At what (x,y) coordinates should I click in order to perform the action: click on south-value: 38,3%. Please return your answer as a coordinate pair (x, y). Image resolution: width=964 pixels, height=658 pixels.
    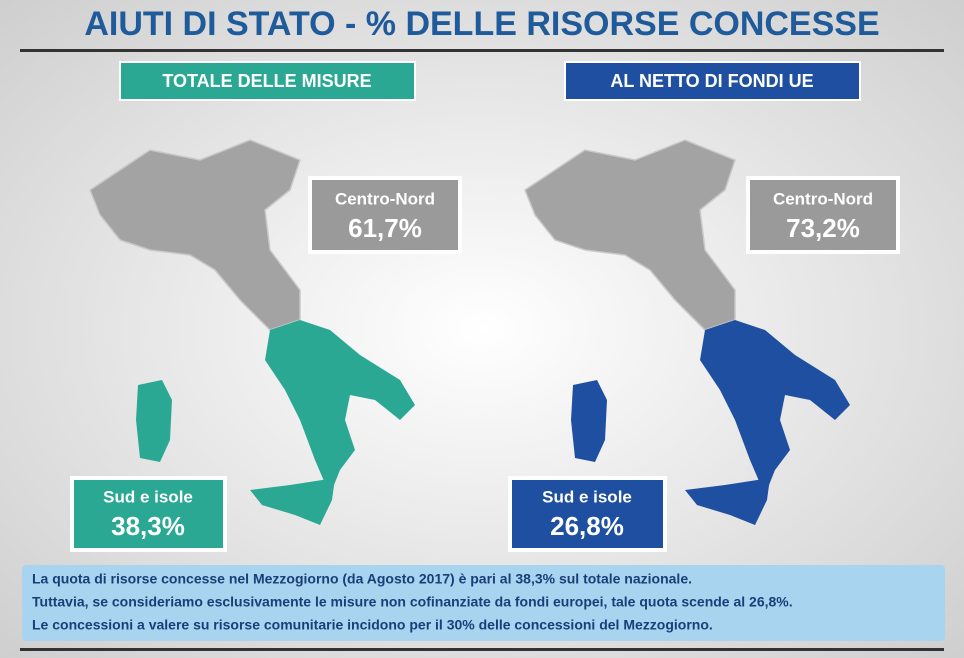
    Looking at the image, I should click on (148, 526).